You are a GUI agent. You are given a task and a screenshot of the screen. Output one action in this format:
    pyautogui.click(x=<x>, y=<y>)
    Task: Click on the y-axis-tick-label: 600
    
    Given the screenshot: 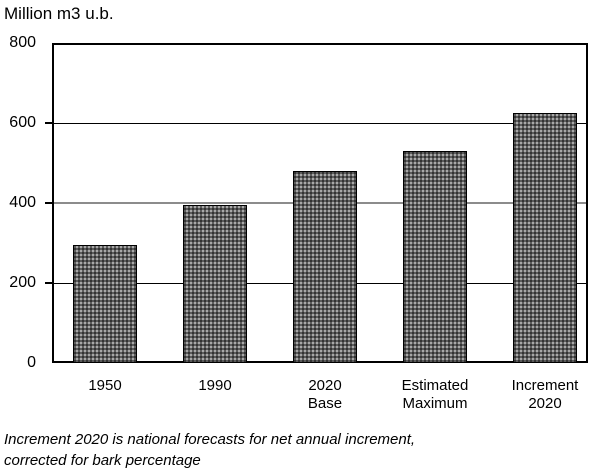 What is the action you would take?
    pyautogui.click(x=22, y=122)
    